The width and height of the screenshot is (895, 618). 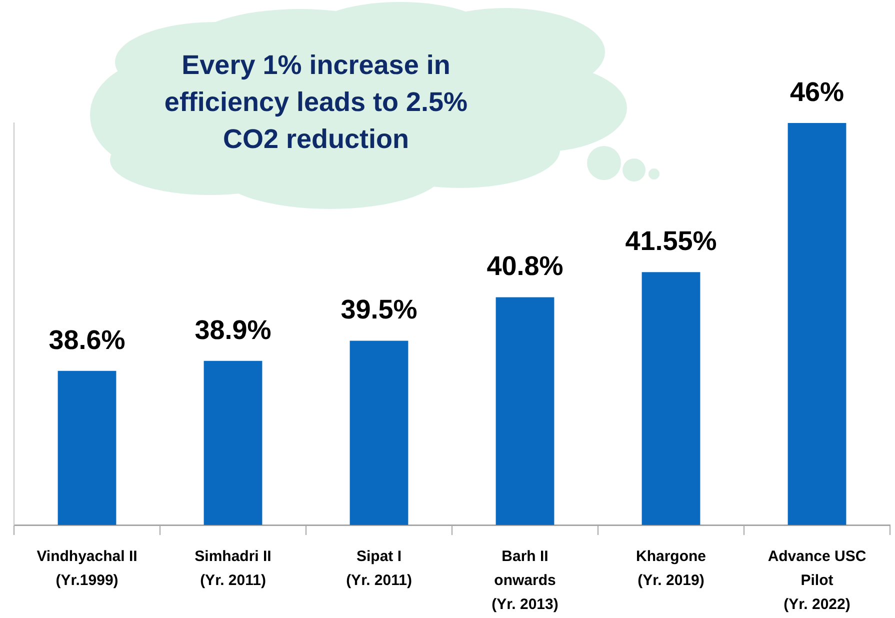 What do you see at coordinates (233, 329) in the screenshot?
I see `data-label: 38.9%` at bounding box center [233, 329].